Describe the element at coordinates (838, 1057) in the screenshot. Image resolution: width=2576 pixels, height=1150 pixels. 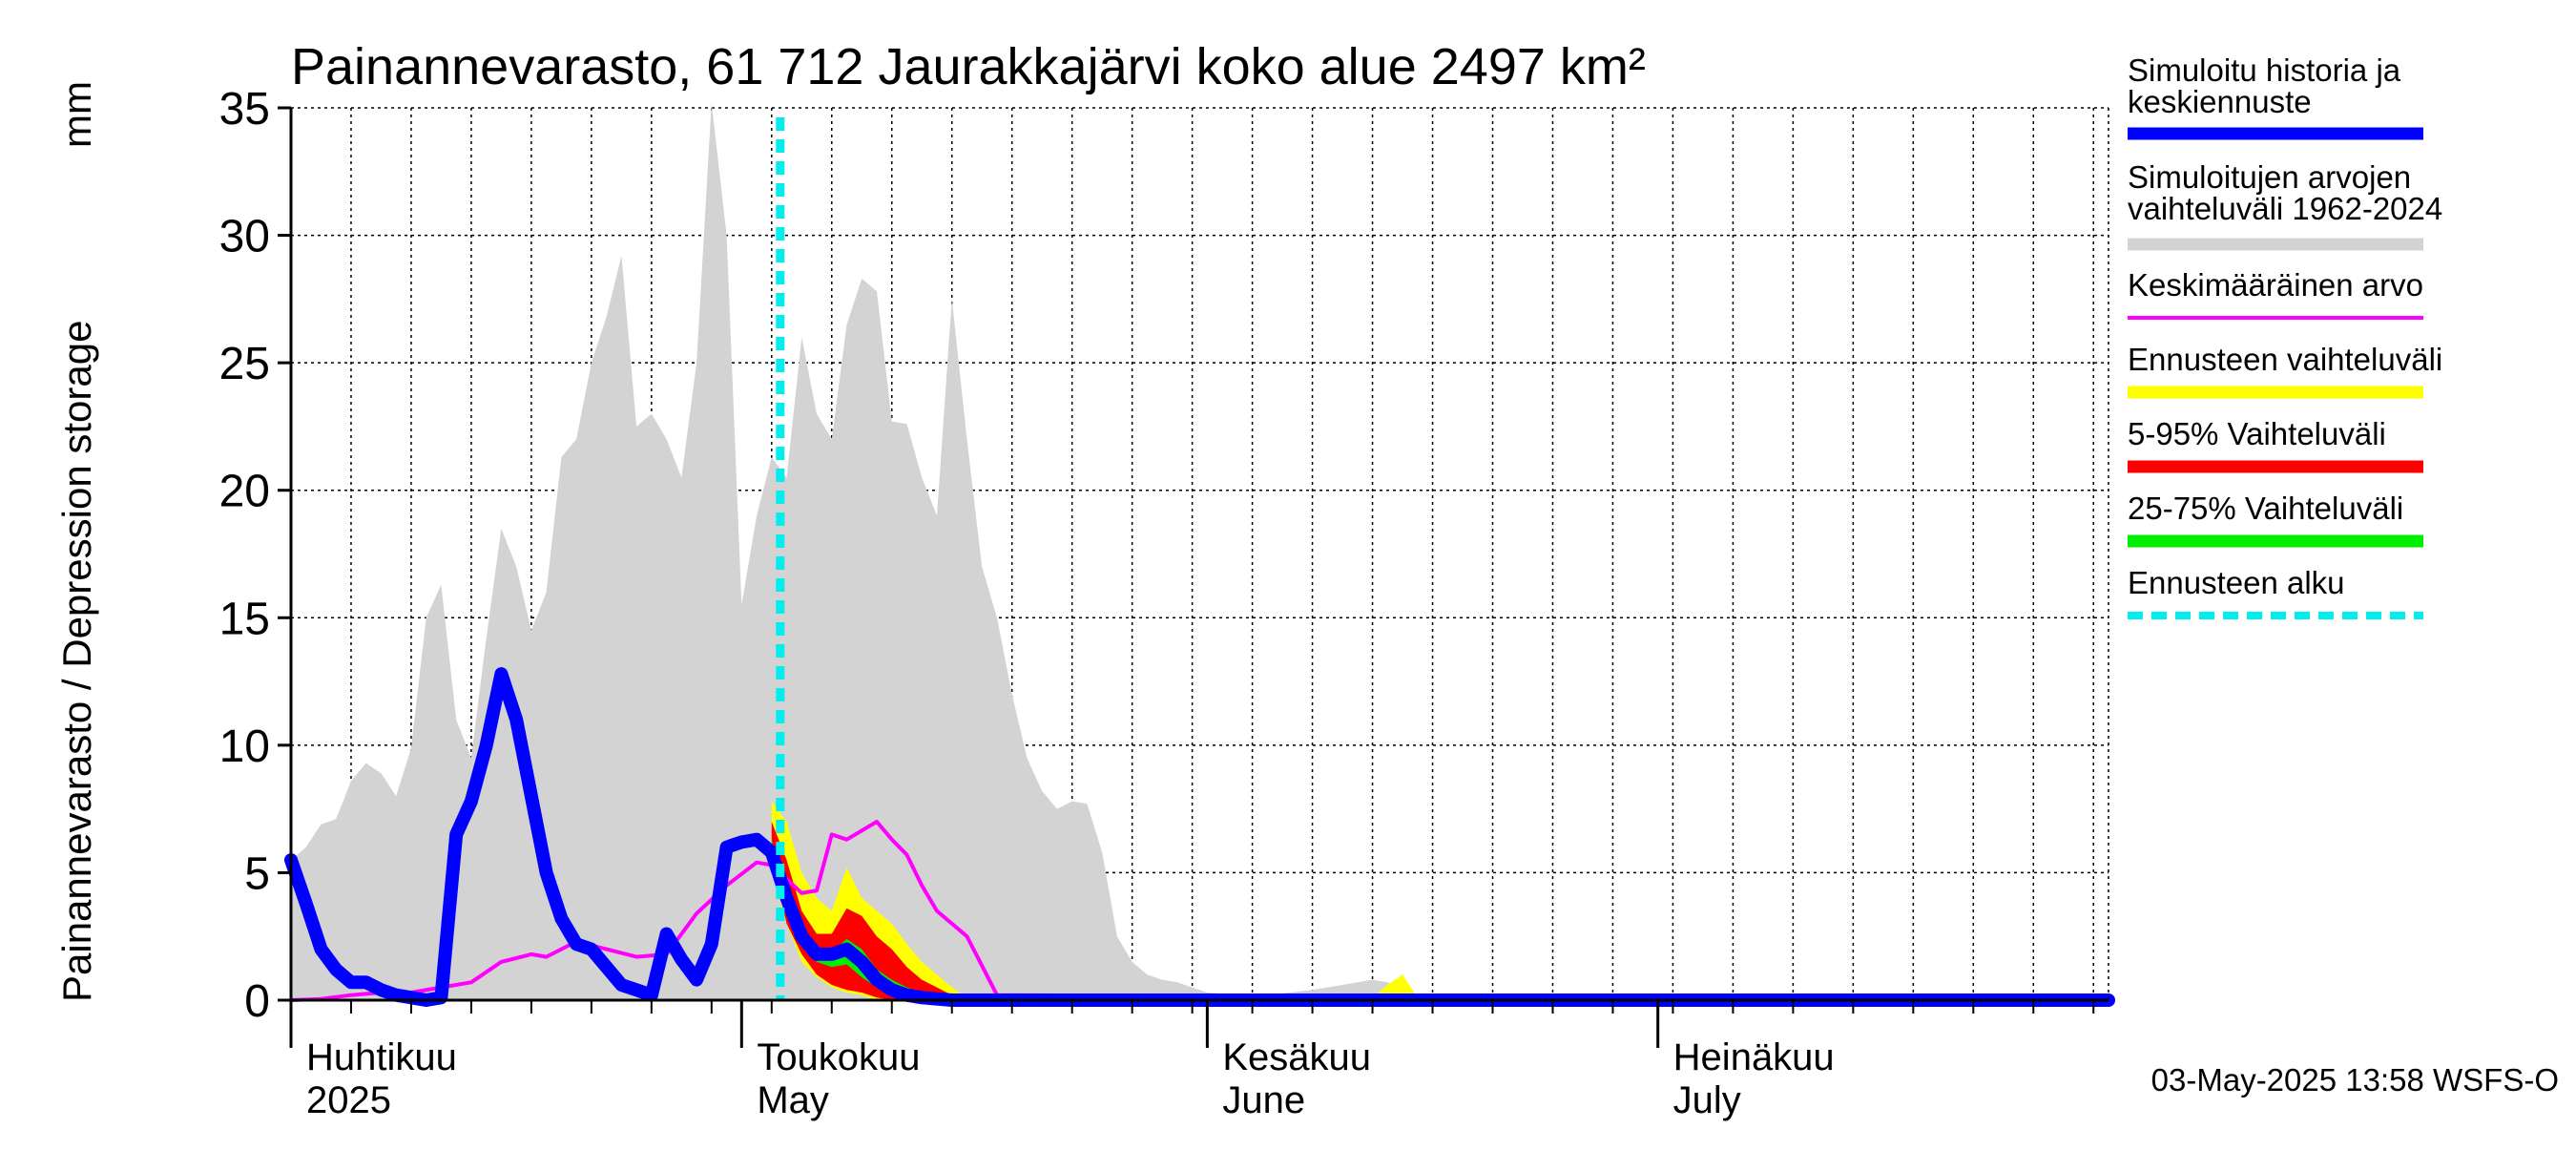
I see `month-label-fi: Toukokuu` at that location.